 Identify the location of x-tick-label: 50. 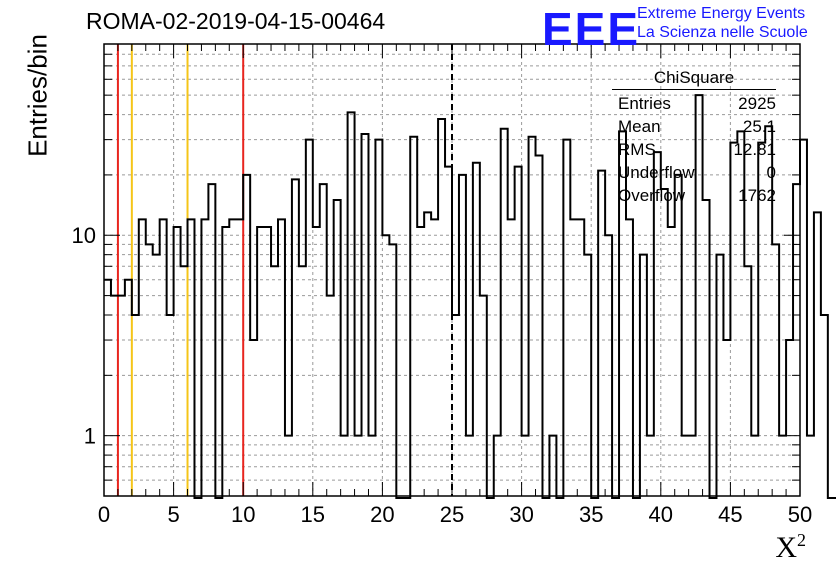
(800, 514).